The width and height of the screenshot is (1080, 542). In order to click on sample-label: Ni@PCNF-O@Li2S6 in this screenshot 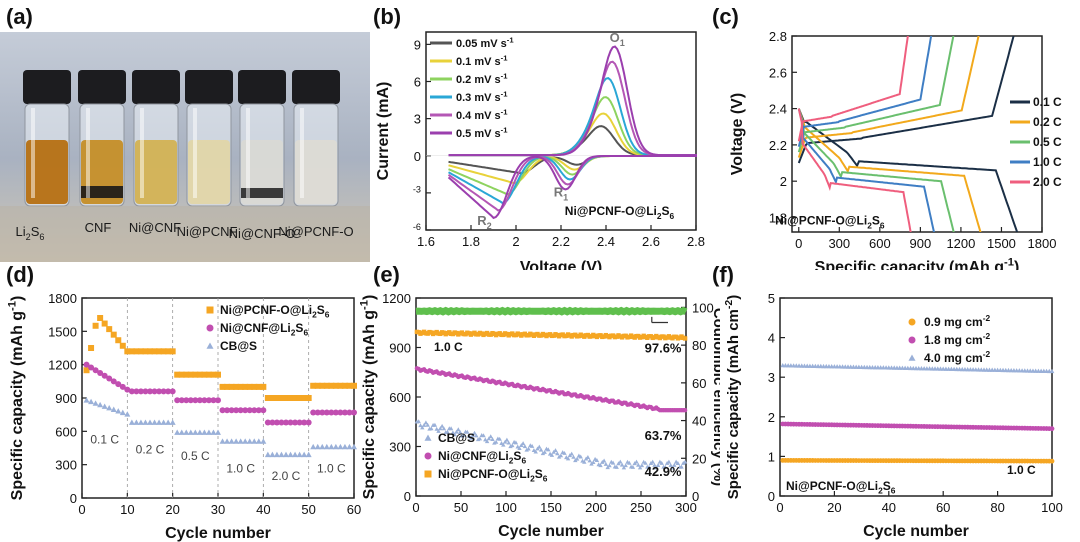, I will do `click(620, 212)`.